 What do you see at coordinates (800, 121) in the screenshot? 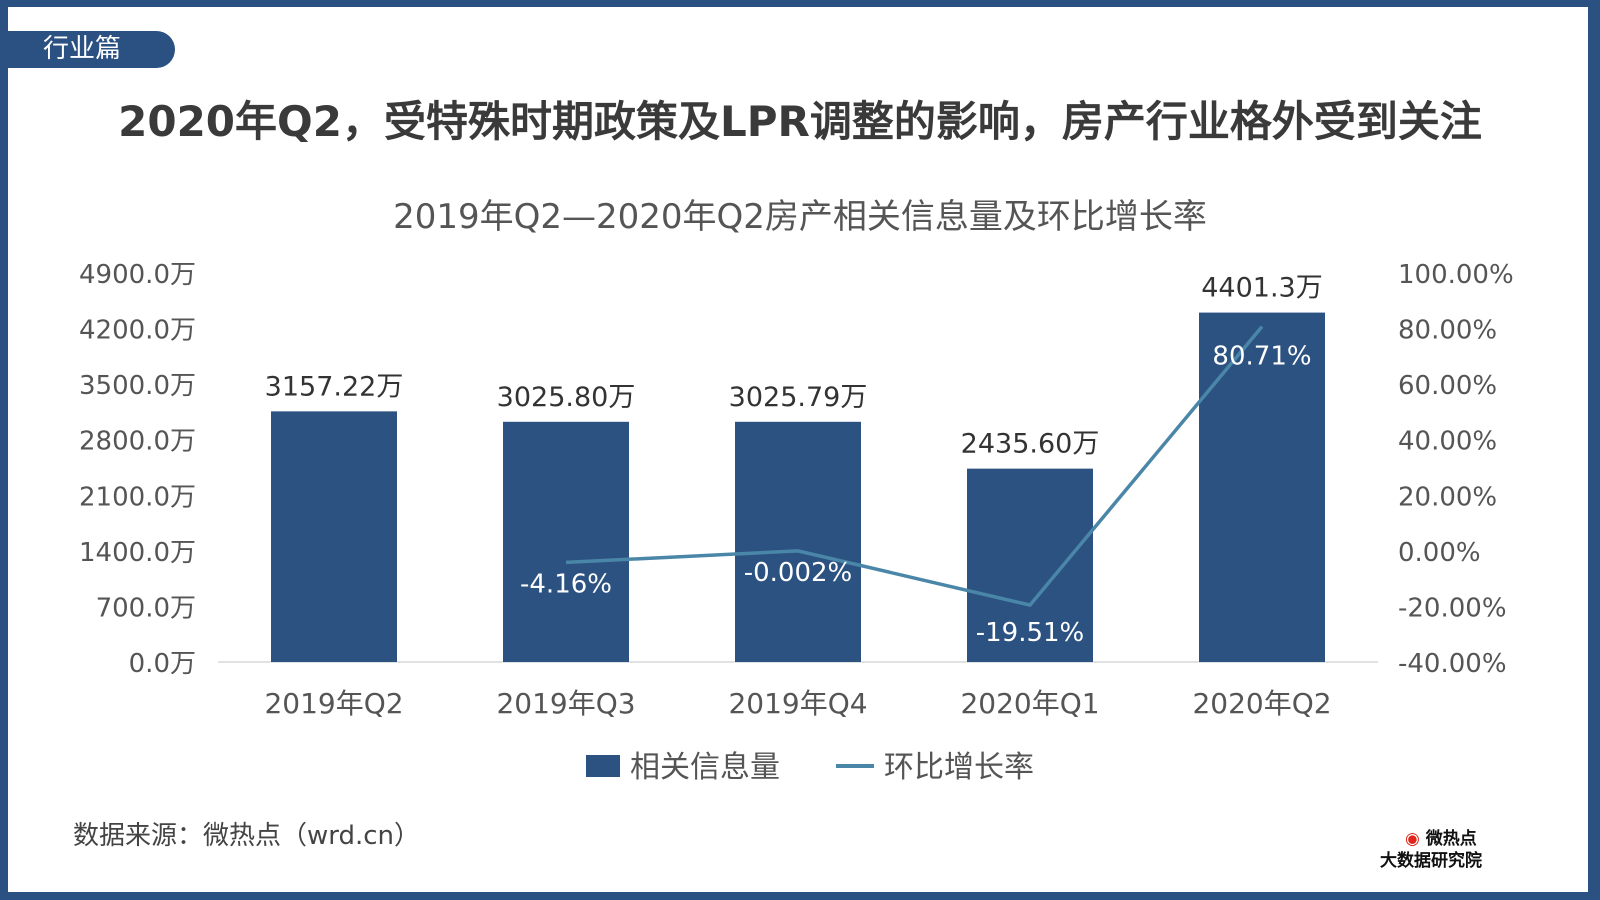
I see `headline: 2020年Q2，受特殊时期政策及LPR调整的影响，房产行业格外受到关注` at bounding box center [800, 121].